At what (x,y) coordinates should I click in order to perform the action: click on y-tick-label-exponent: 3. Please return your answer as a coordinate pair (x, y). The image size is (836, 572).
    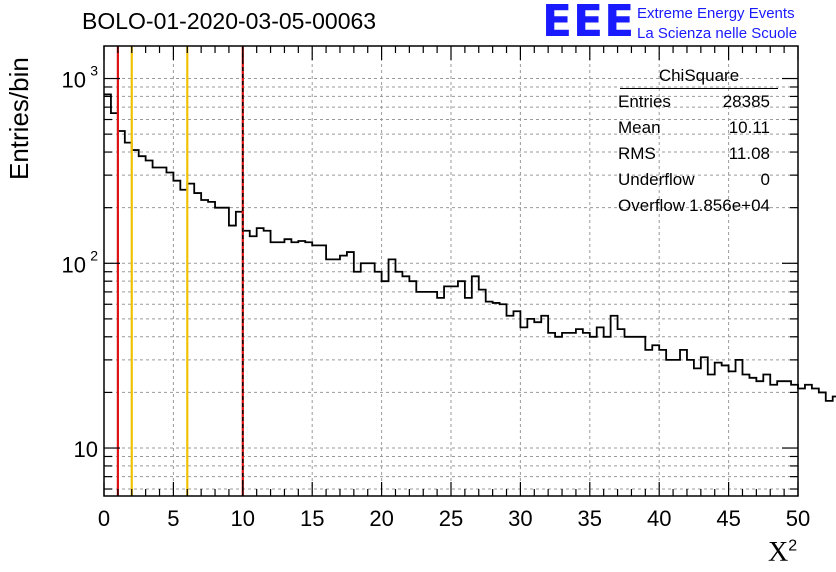
    Looking at the image, I should click on (94, 71).